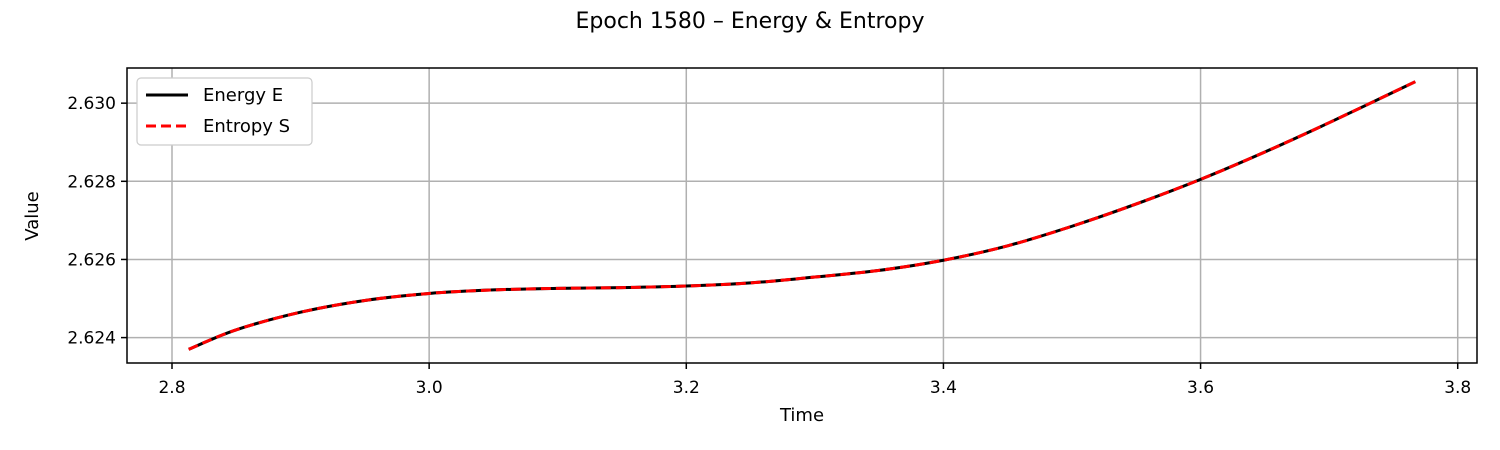 The image size is (1500, 450). What do you see at coordinates (686, 388) in the screenshot?
I see `x-tick-label: 3.2` at bounding box center [686, 388].